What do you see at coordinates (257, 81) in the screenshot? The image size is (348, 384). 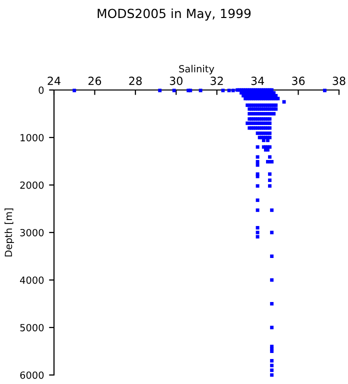 I see `x-tick-label: 34` at bounding box center [257, 81].